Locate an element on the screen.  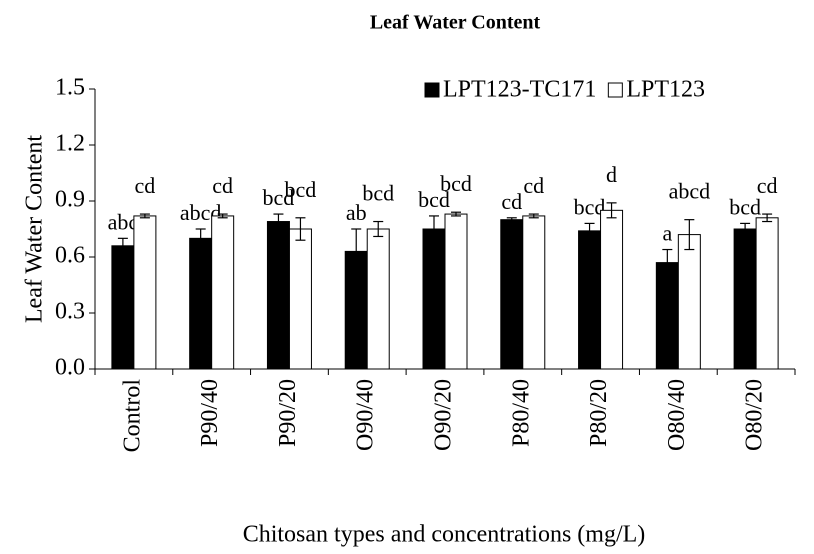
x-tick-label: P80/20 is located at coordinates (599, 413).